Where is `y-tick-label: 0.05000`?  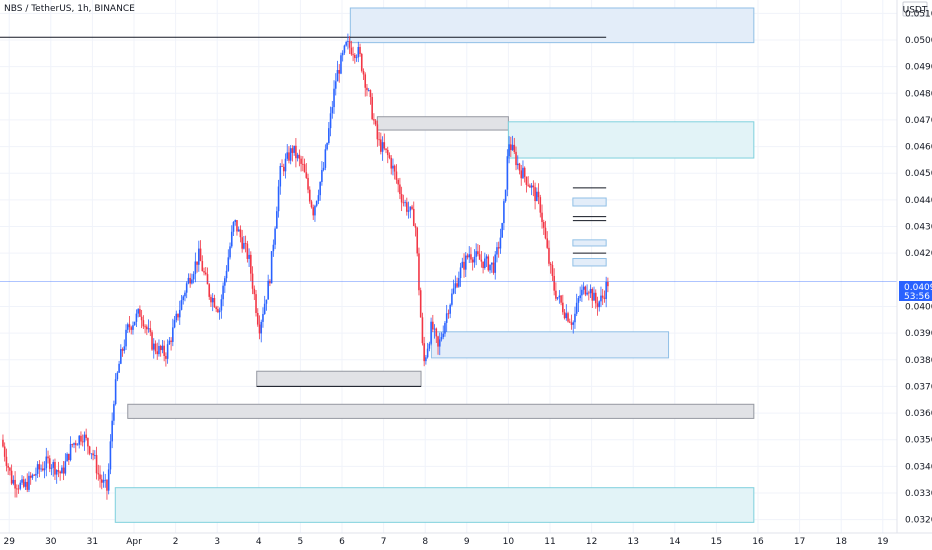
y-tick-label: 0.05000 is located at coordinates (918, 41).